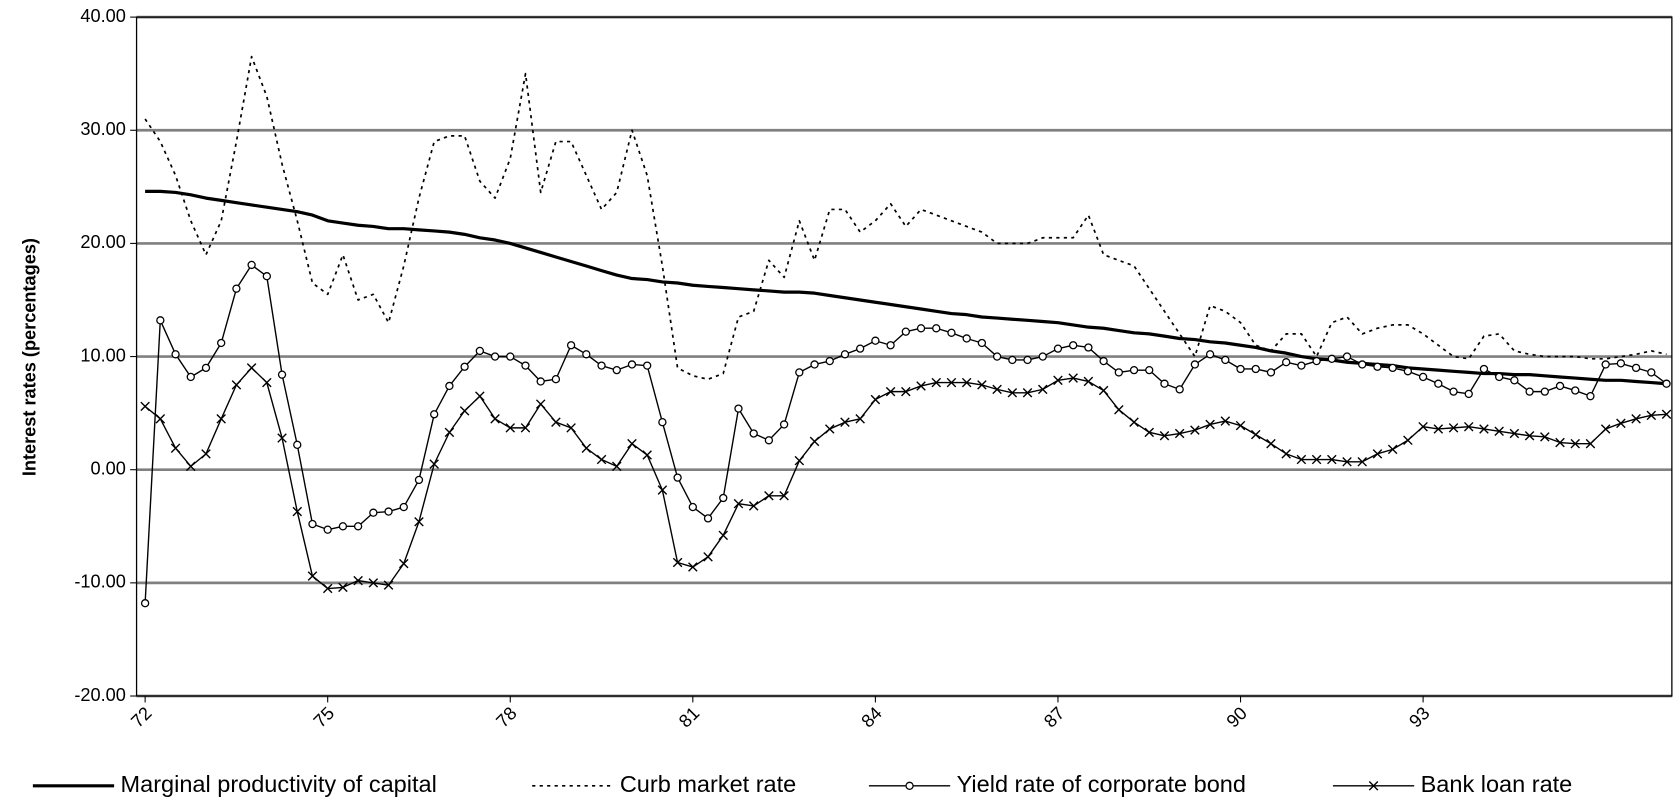  Describe the element at coordinates (102, 242) in the screenshot. I see `y-tick-label: 20.00` at that location.